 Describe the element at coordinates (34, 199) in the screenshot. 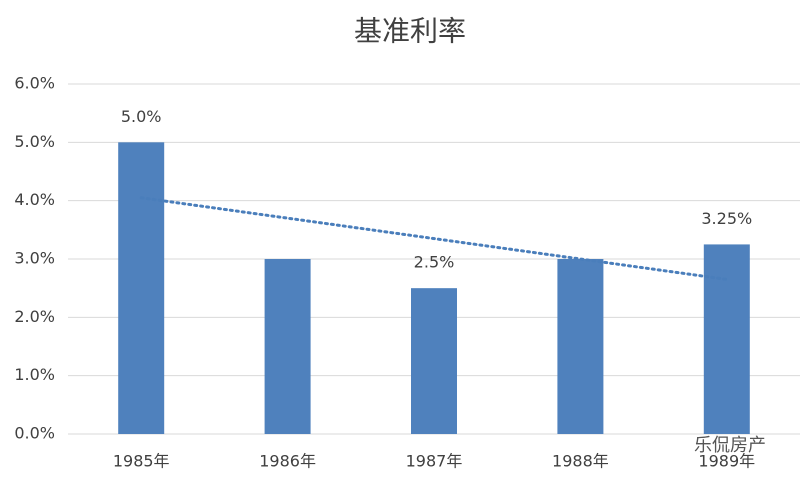

I see `y-tick-label: 4.0%` at that location.